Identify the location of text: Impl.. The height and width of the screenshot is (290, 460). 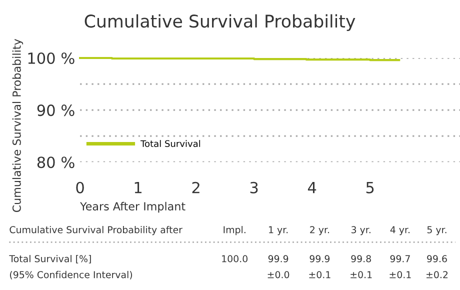
(235, 231).